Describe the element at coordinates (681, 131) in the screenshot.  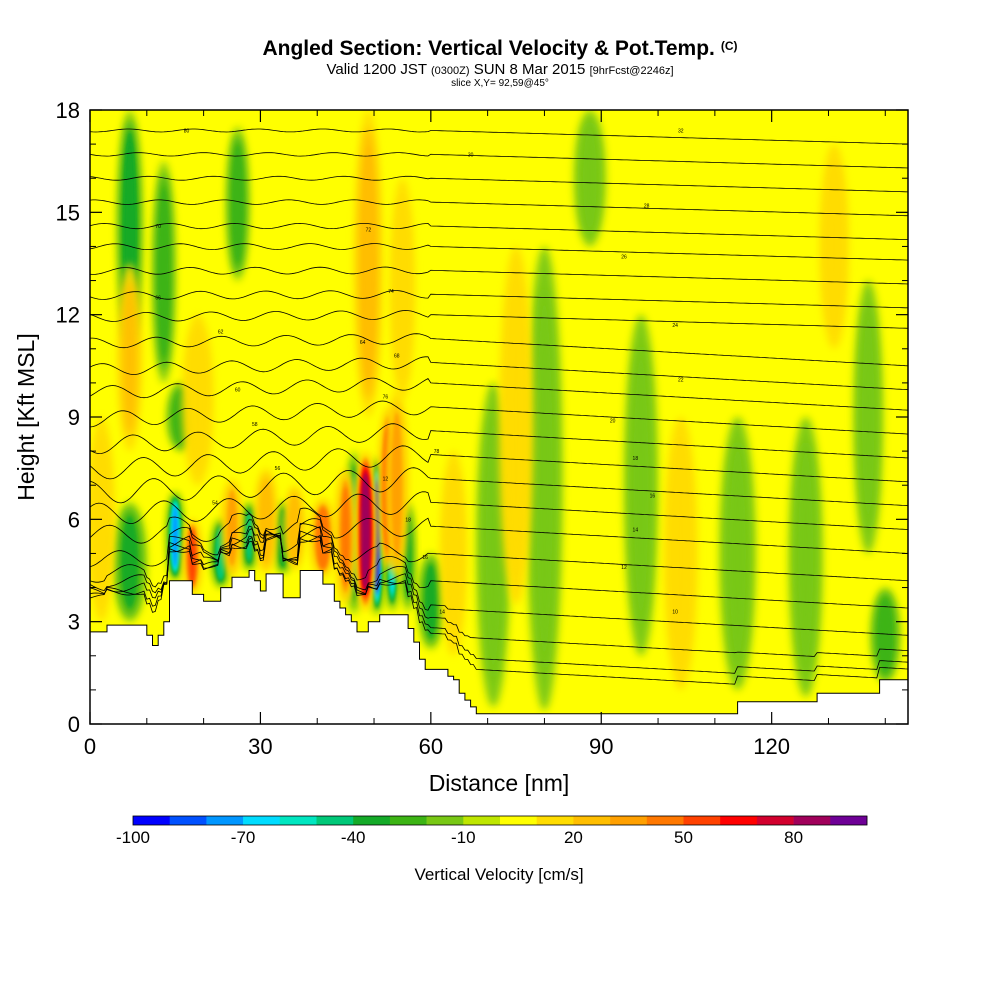
I see `contour-label: 32` at that location.